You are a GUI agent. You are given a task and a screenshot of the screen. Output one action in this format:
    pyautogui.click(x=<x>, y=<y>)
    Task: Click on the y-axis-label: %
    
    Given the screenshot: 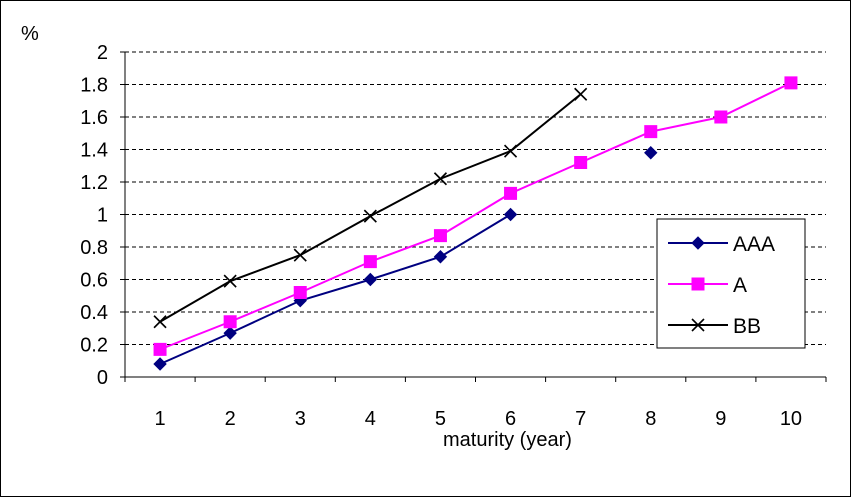 What is the action you would take?
    pyautogui.click(x=30, y=34)
    